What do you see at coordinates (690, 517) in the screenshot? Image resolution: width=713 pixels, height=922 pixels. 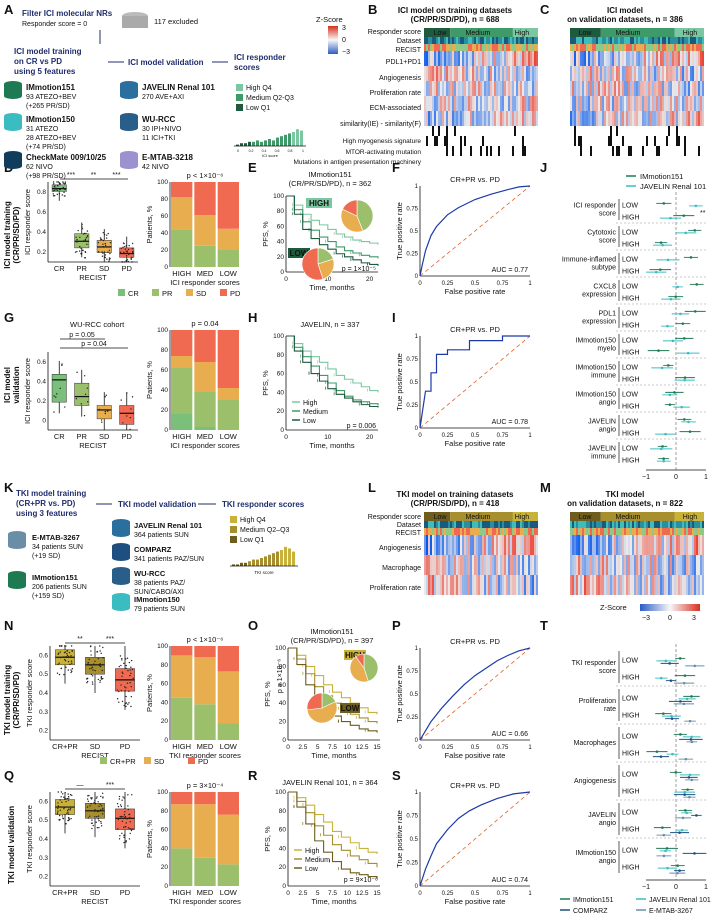 I see `group-label: High` at bounding box center [690, 517].